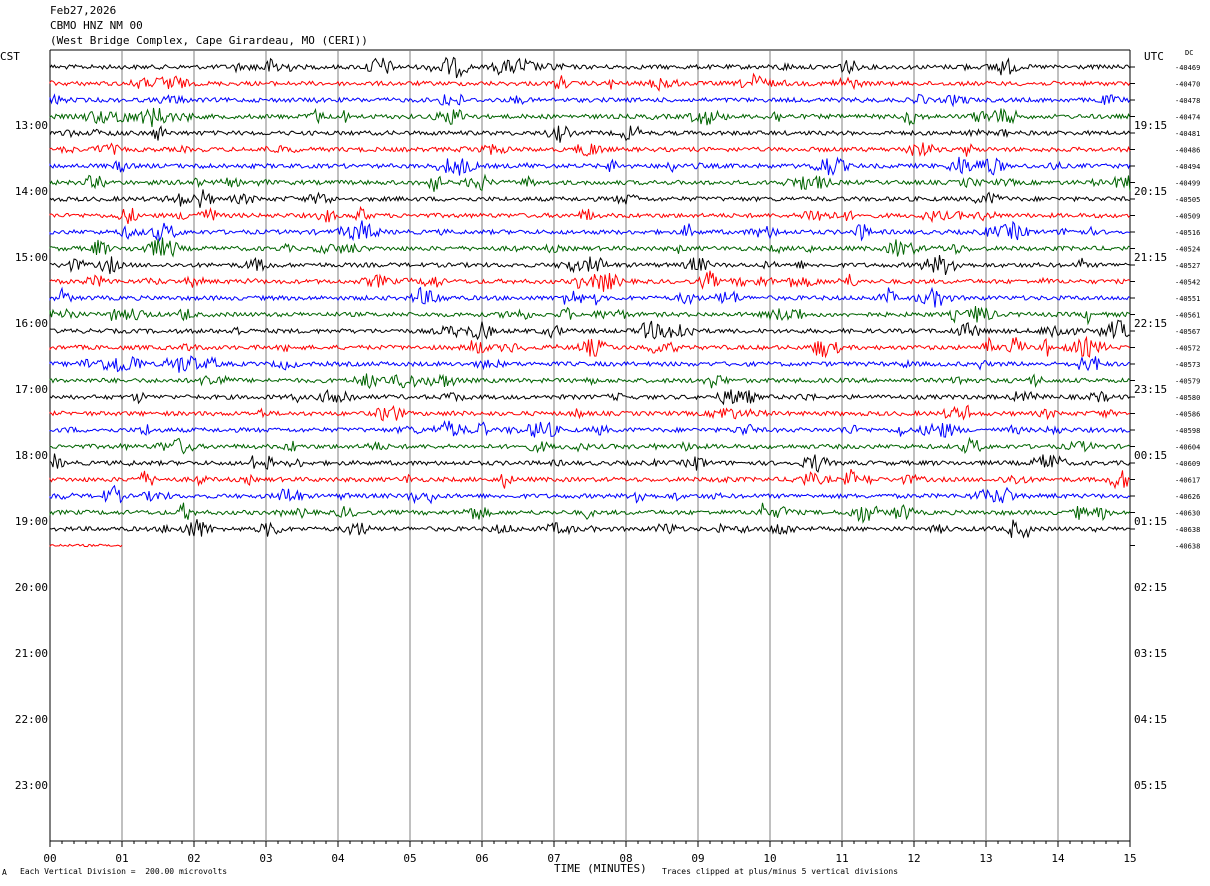 This screenshot has height=886, width=1210. What do you see at coordinates (31, 257) in the screenshot?
I see `cst-hour-label: 15:00` at bounding box center [31, 257].